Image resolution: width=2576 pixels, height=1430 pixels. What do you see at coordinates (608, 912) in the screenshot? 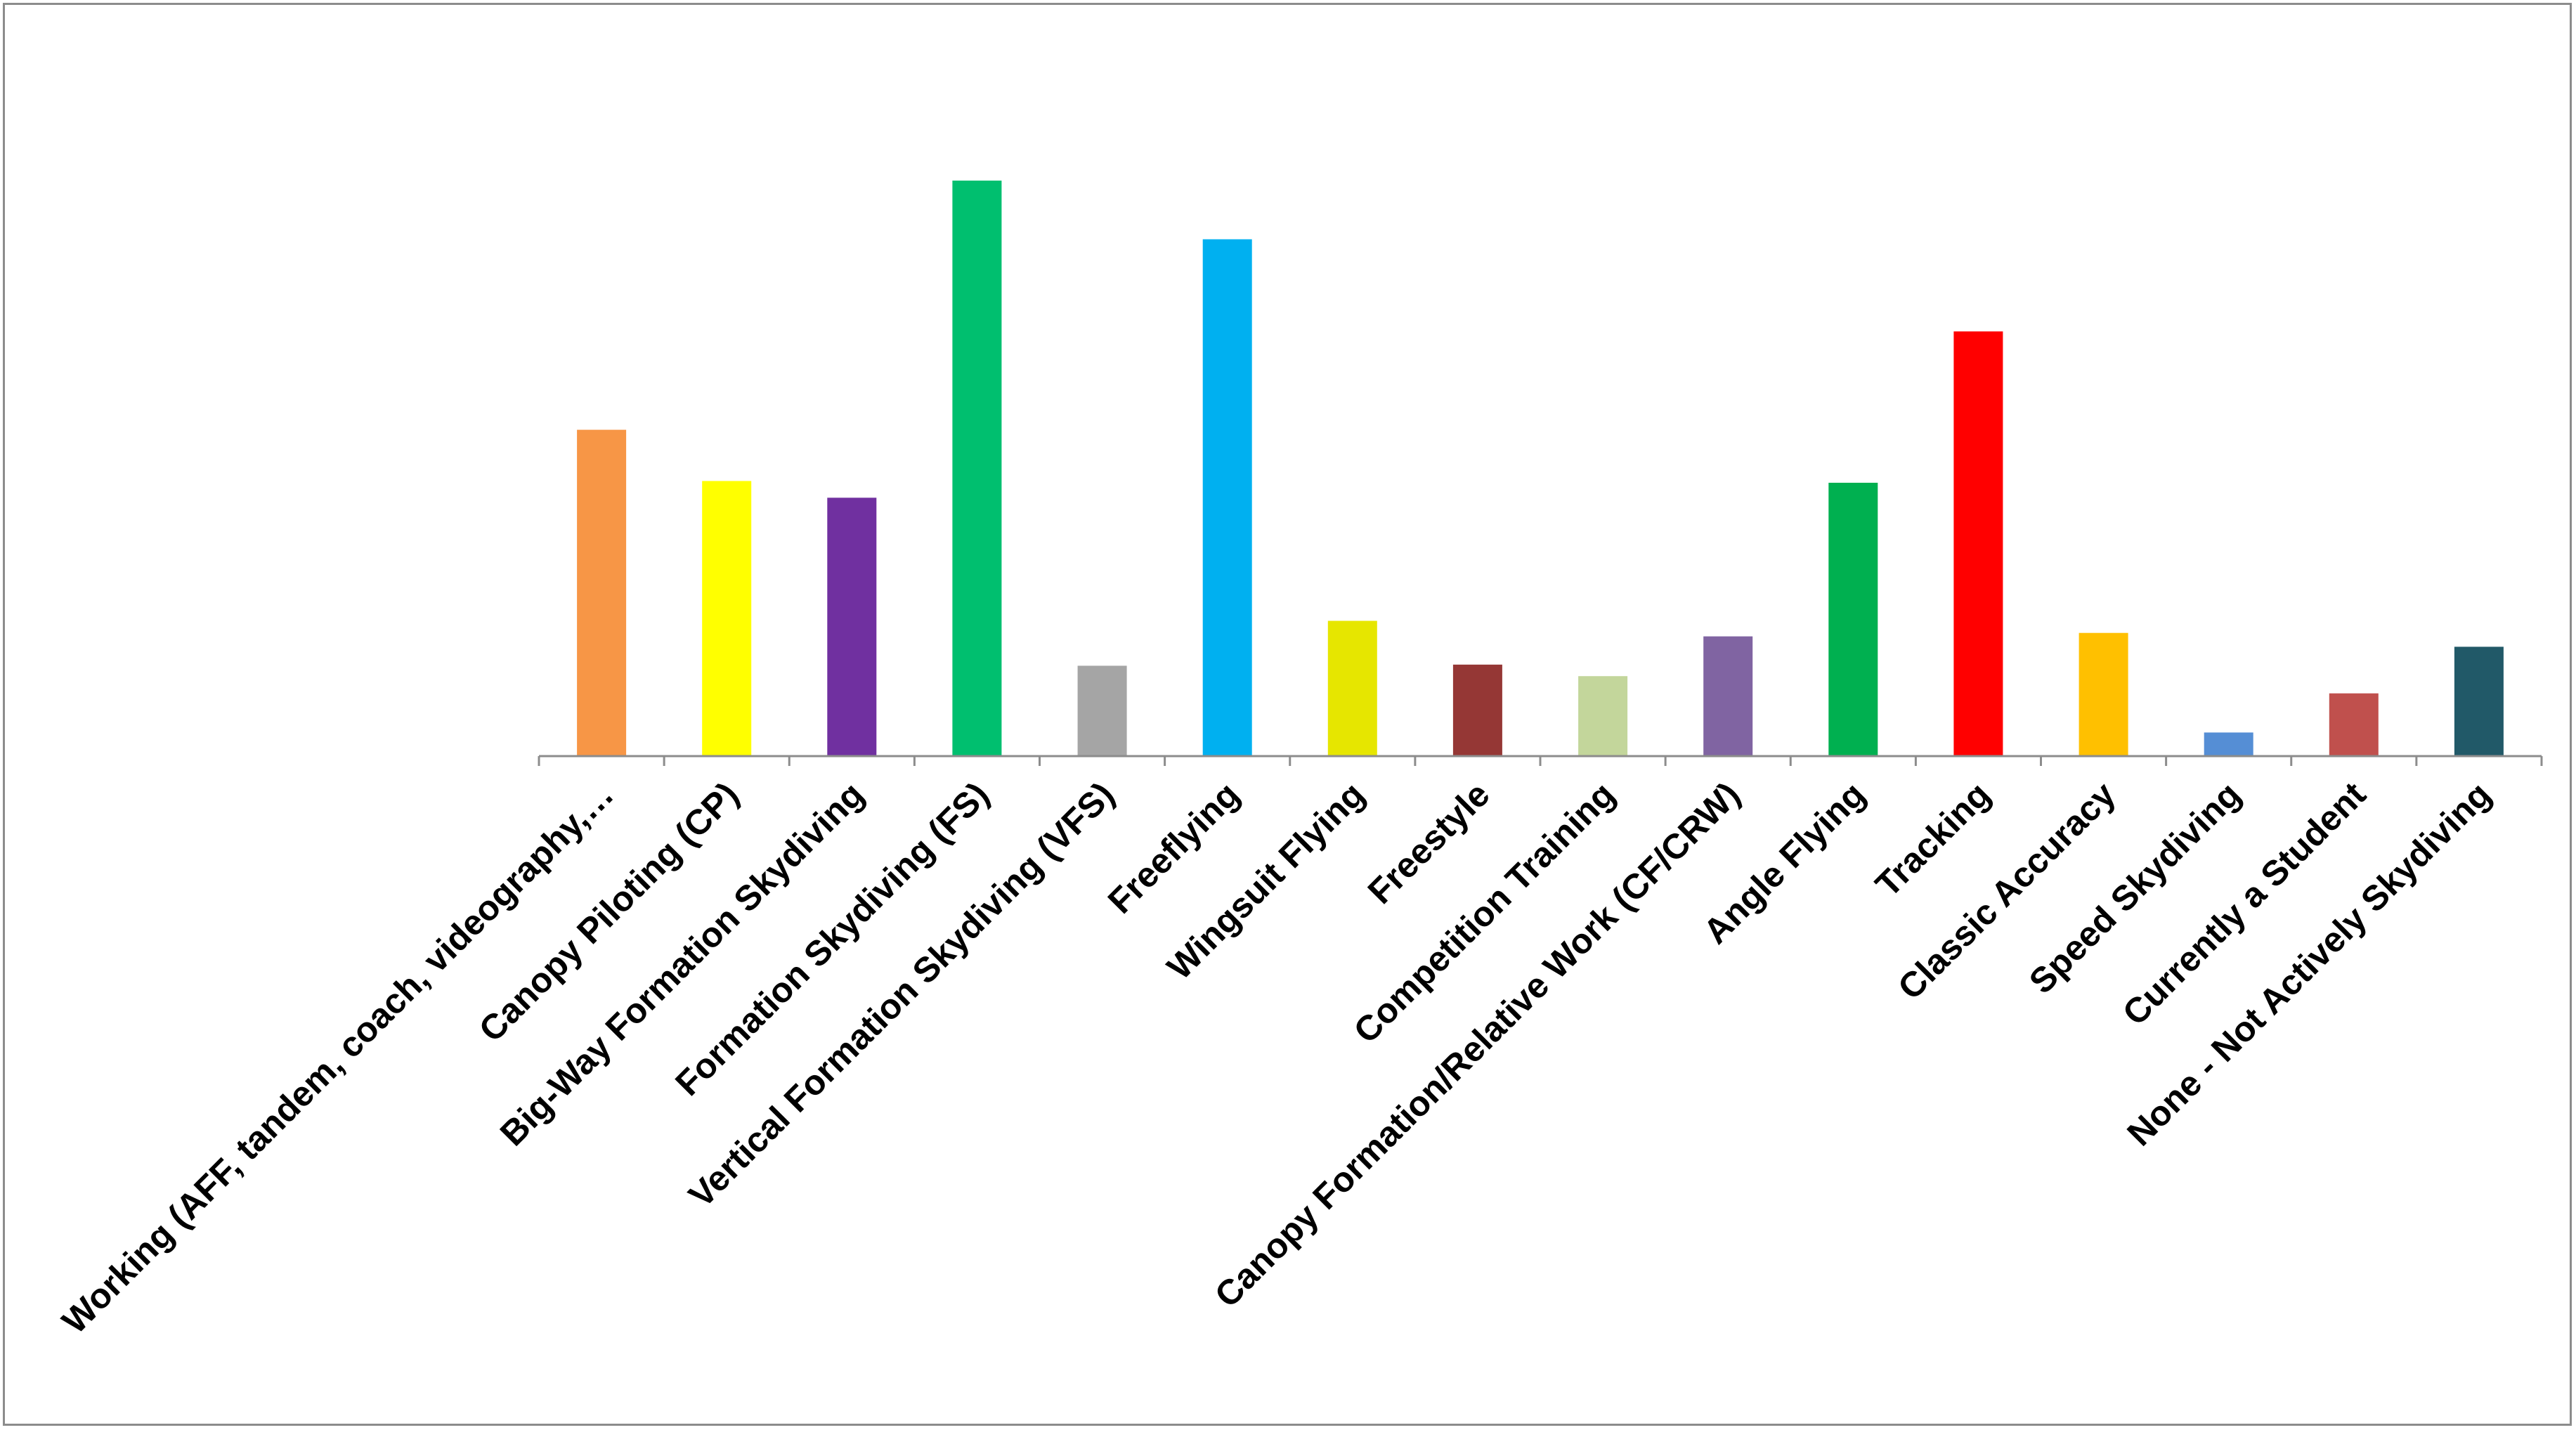
I see `x-tick-label: Canopy Piloting (CP)` at bounding box center [608, 912].